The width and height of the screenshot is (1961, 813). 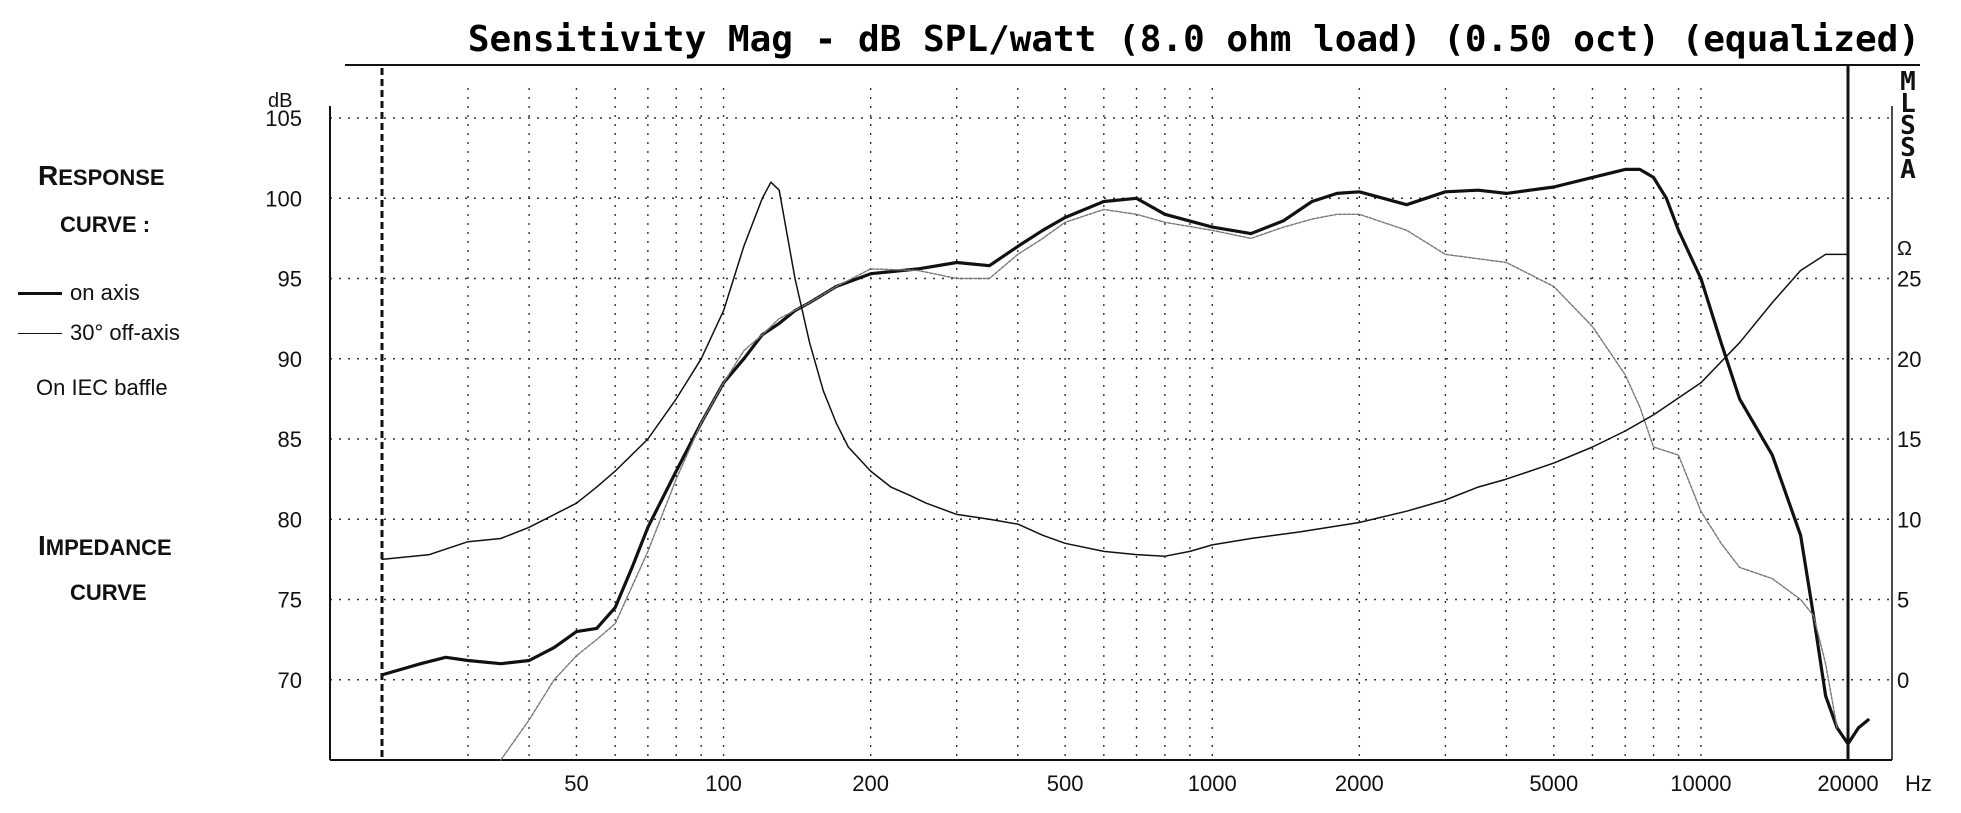 What do you see at coordinates (1212, 783) in the screenshot?
I see `x-tick-label: 1000` at bounding box center [1212, 783].